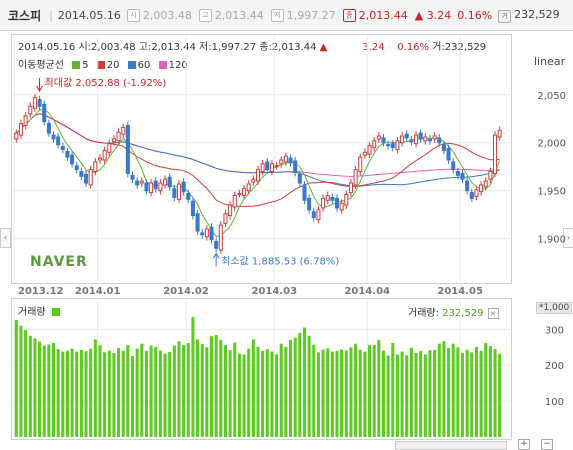 This screenshot has width=573, height=450. What do you see at coordinates (113, 65) in the screenshot?
I see `ma20-label: 20` at bounding box center [113, 65].